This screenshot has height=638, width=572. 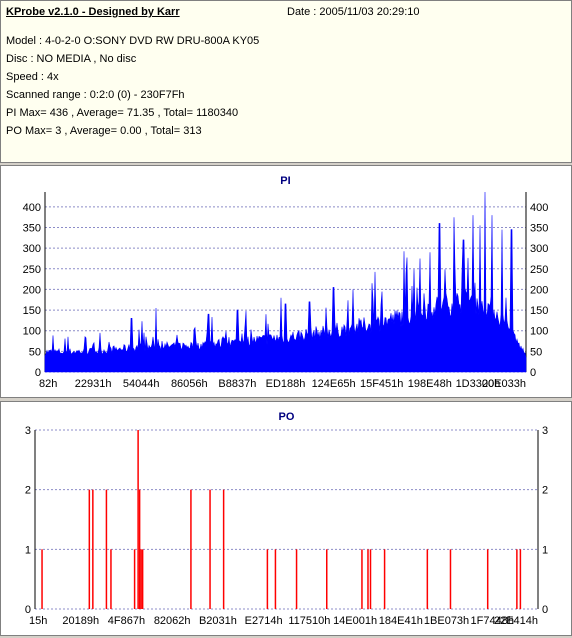 I want to click on y-tick-label-right: 200, so click(x=539, y=290).